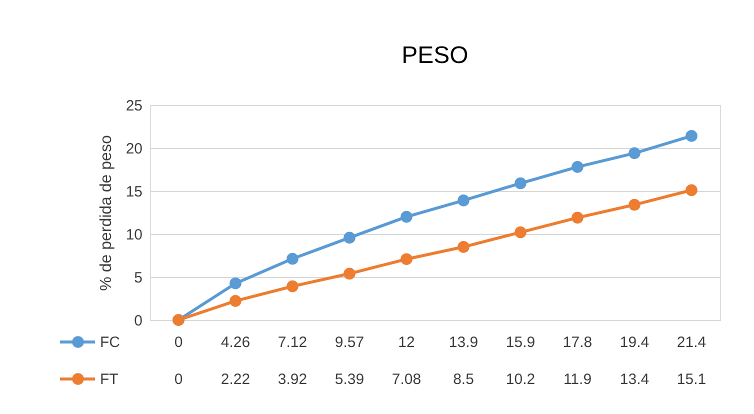 Image resolution: width=754 pixels, height=414 pixels. Describe the element at coordinates (138, 321) in the screenshot. I see `y-tick-label: 0` at that location.